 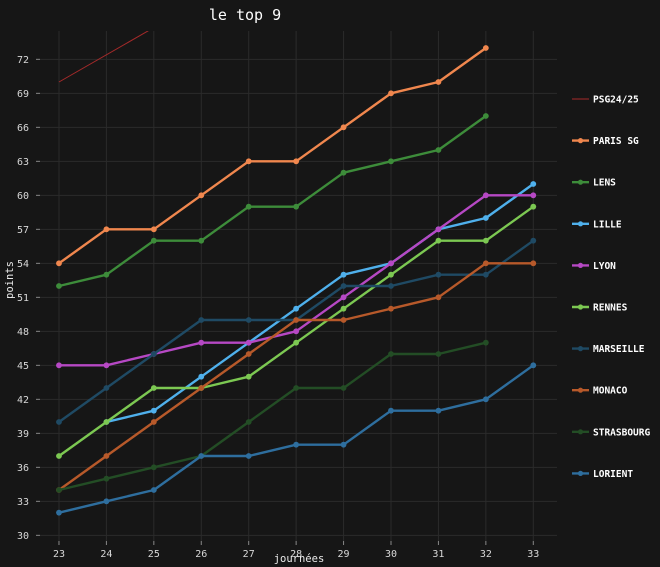 What do you see at coordinates (23, 298) in the screenshot?
I see `y-tick-label: 51` at bounding box center [23, 298].